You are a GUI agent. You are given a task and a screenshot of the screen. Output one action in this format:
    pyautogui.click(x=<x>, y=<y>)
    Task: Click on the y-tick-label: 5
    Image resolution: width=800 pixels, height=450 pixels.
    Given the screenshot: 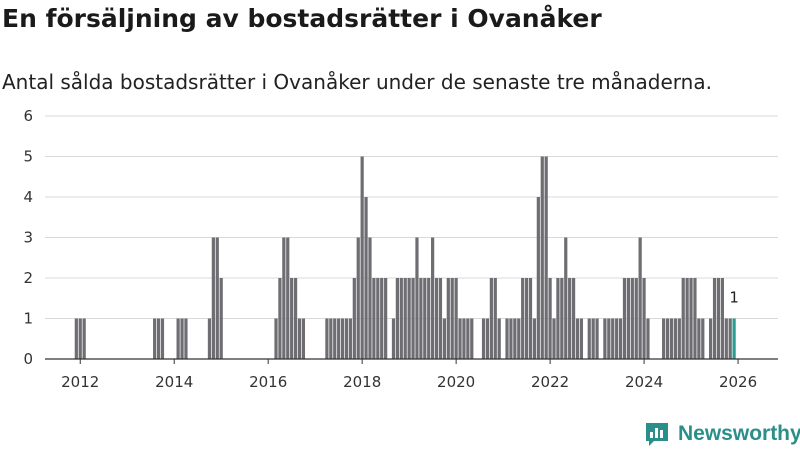 What is the action you would take?
    pyautogui.click(x=28, y=157)
    